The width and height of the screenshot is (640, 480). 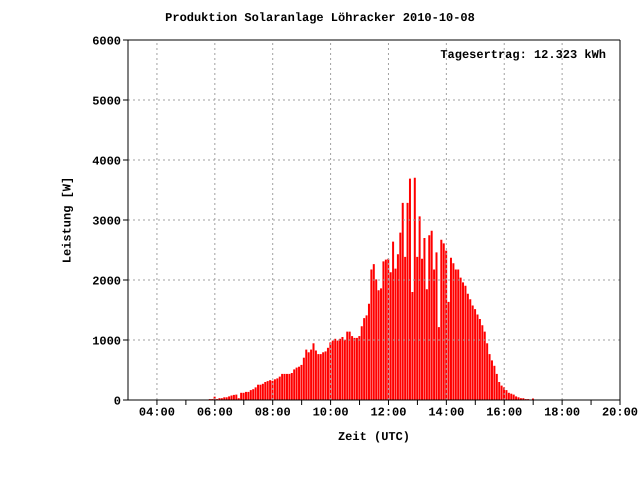 What do you see at coordinates (504, 413) in the screenshot?
I see `x-tick-label: 16:00` at bounding box center [504, 413].